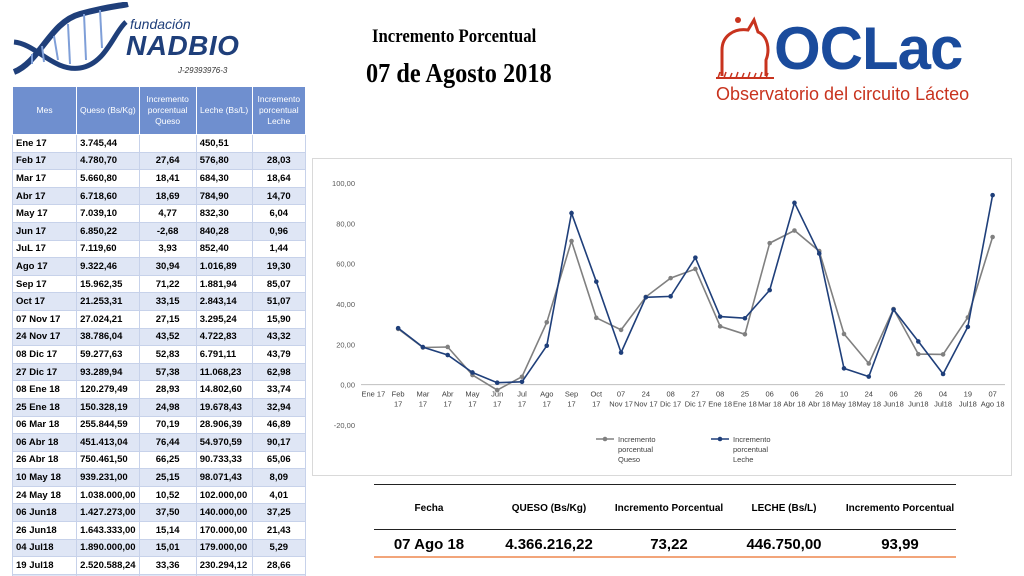 The height and width of the screenshot is (576, 1024). I want to click on table-cell: 93,99, so click(279, 574).